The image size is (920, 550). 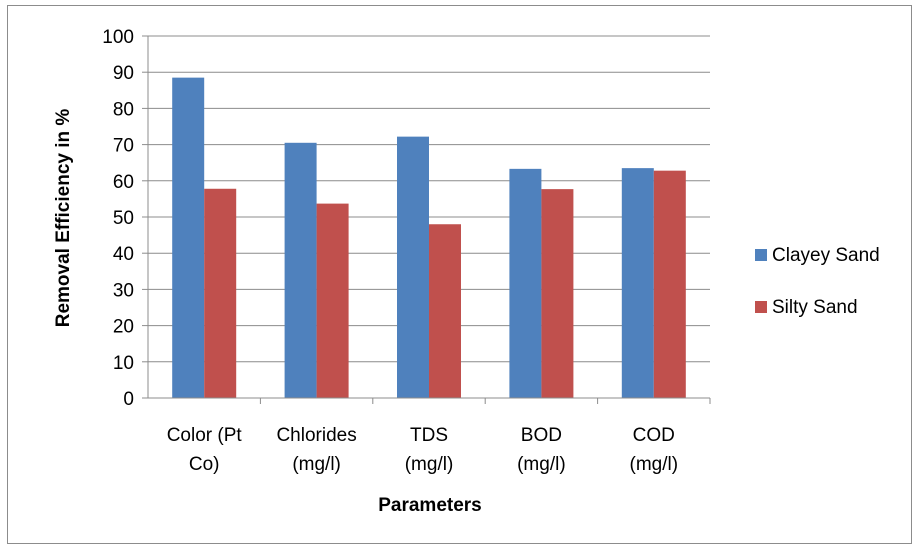 I want to click on x-tick-label: COD, so click(x=654, y=435).